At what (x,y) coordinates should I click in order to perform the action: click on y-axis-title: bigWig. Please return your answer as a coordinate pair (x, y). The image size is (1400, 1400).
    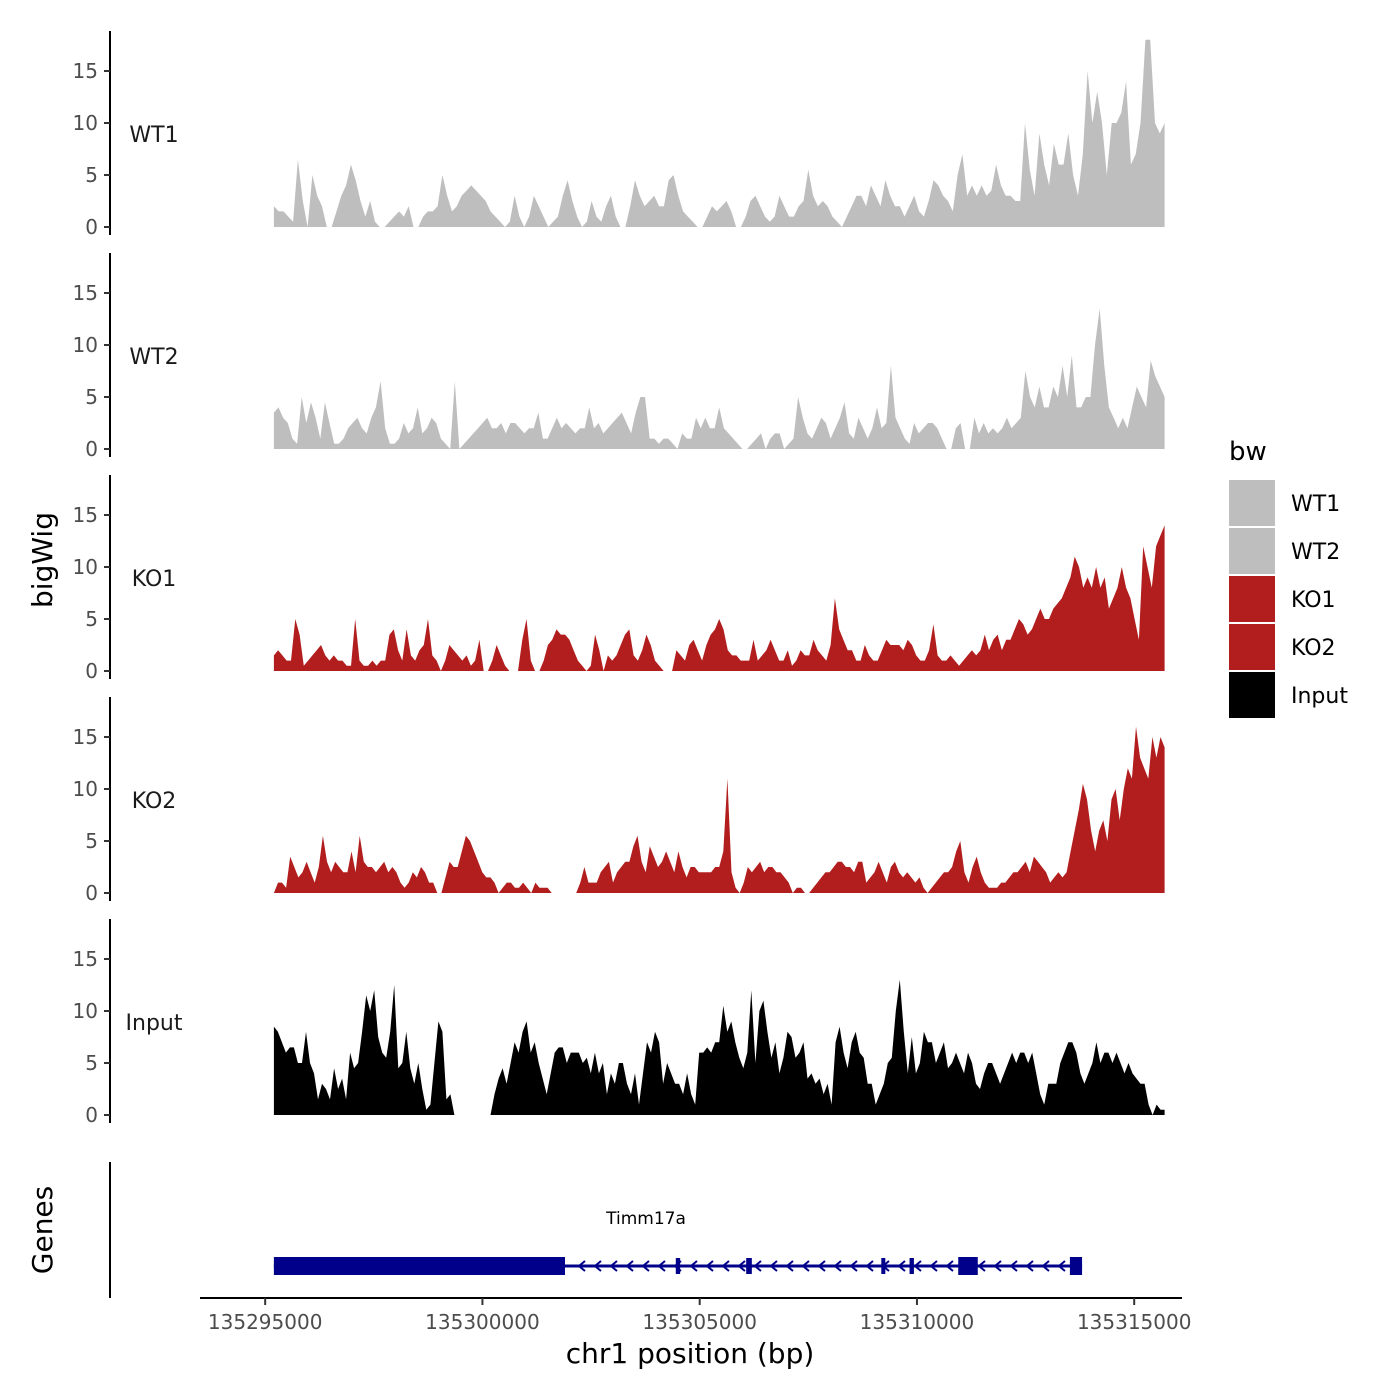
    Looking at the image, I should click on (42, 560).